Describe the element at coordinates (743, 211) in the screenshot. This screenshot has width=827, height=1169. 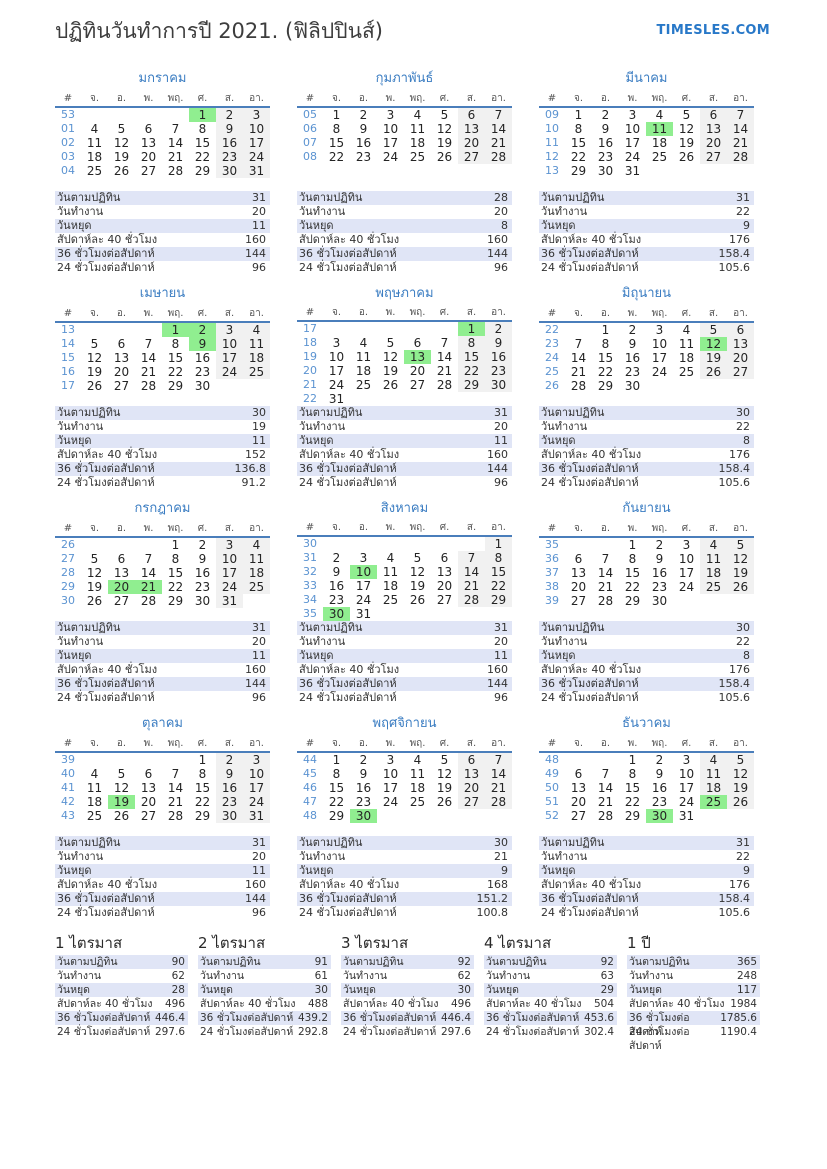
I see `stat-value: 22` at that location.